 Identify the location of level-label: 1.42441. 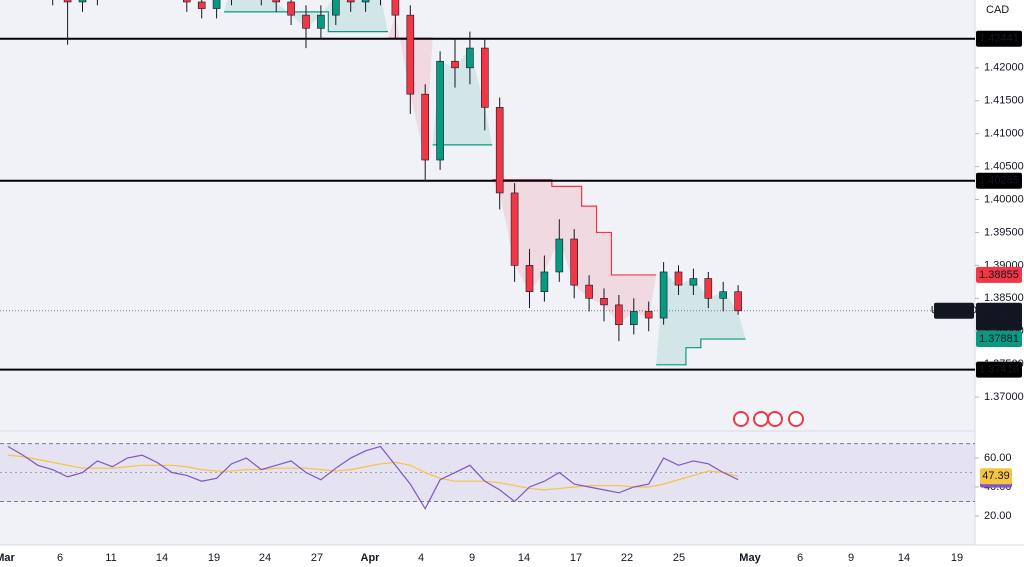
(999, 39).